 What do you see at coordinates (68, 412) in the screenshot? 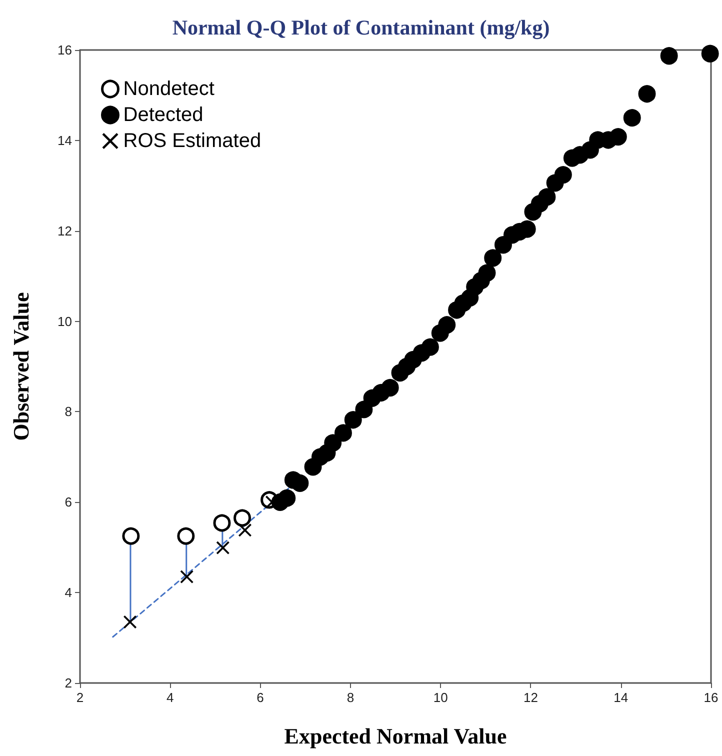
I see `y-tick-label: 8` at bounding box center [68, 412].